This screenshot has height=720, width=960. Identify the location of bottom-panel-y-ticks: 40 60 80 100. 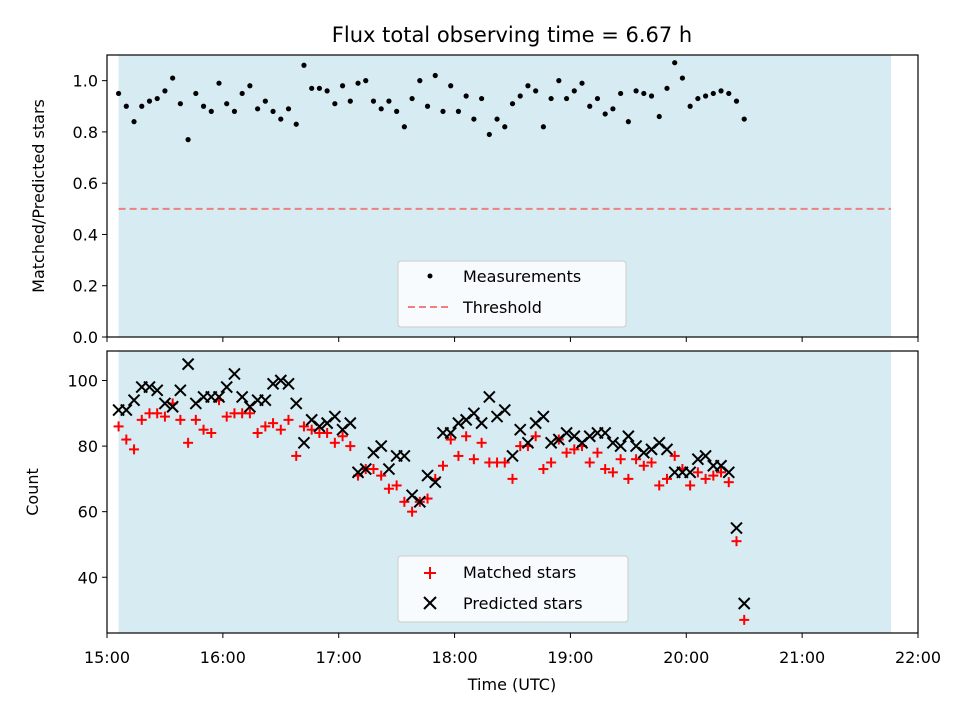
(87, 479).